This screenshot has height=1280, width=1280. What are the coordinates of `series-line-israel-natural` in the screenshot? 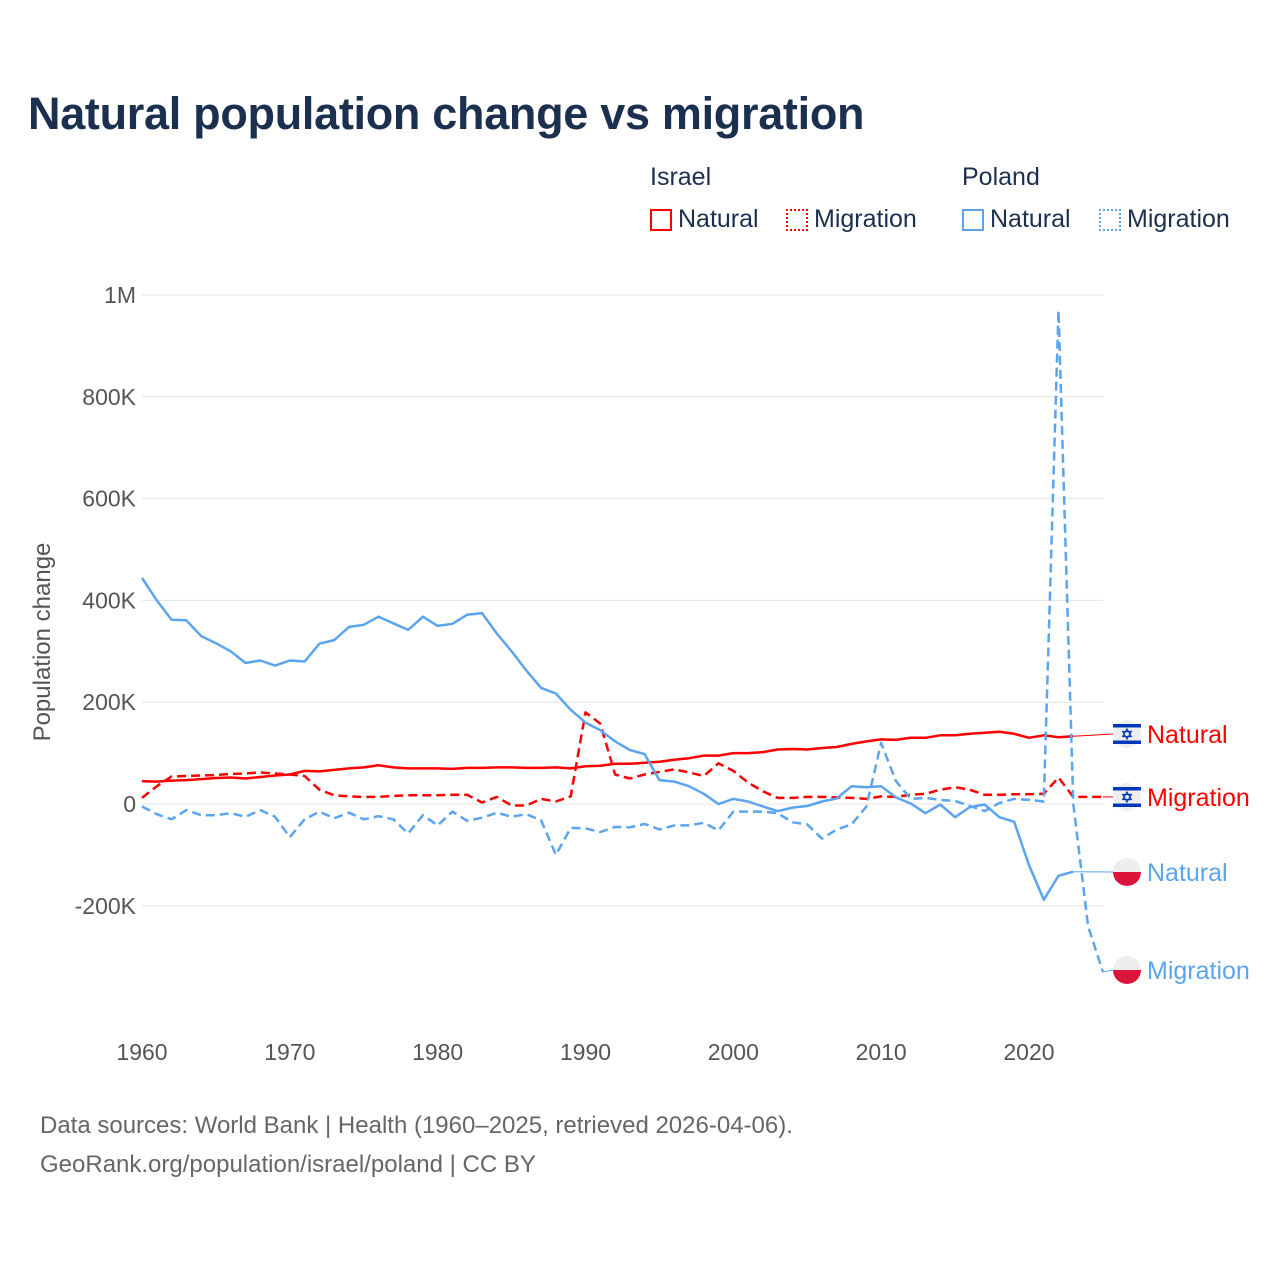 It's located at (607, 756).